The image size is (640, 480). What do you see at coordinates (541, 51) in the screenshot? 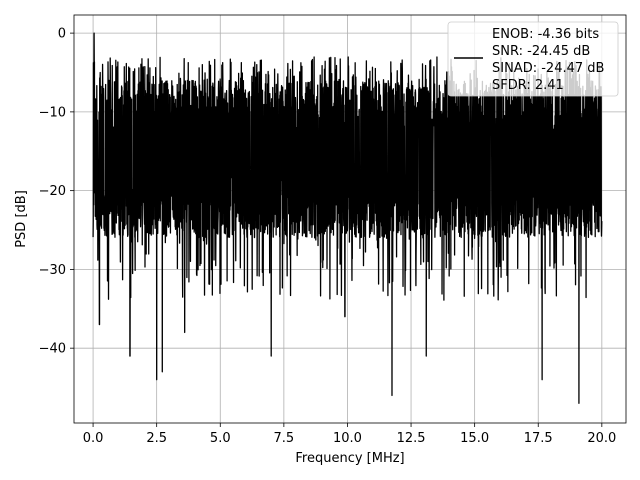
I see `legend-snr: SNR: -24.45 dB` at bounding box center [541, 51].